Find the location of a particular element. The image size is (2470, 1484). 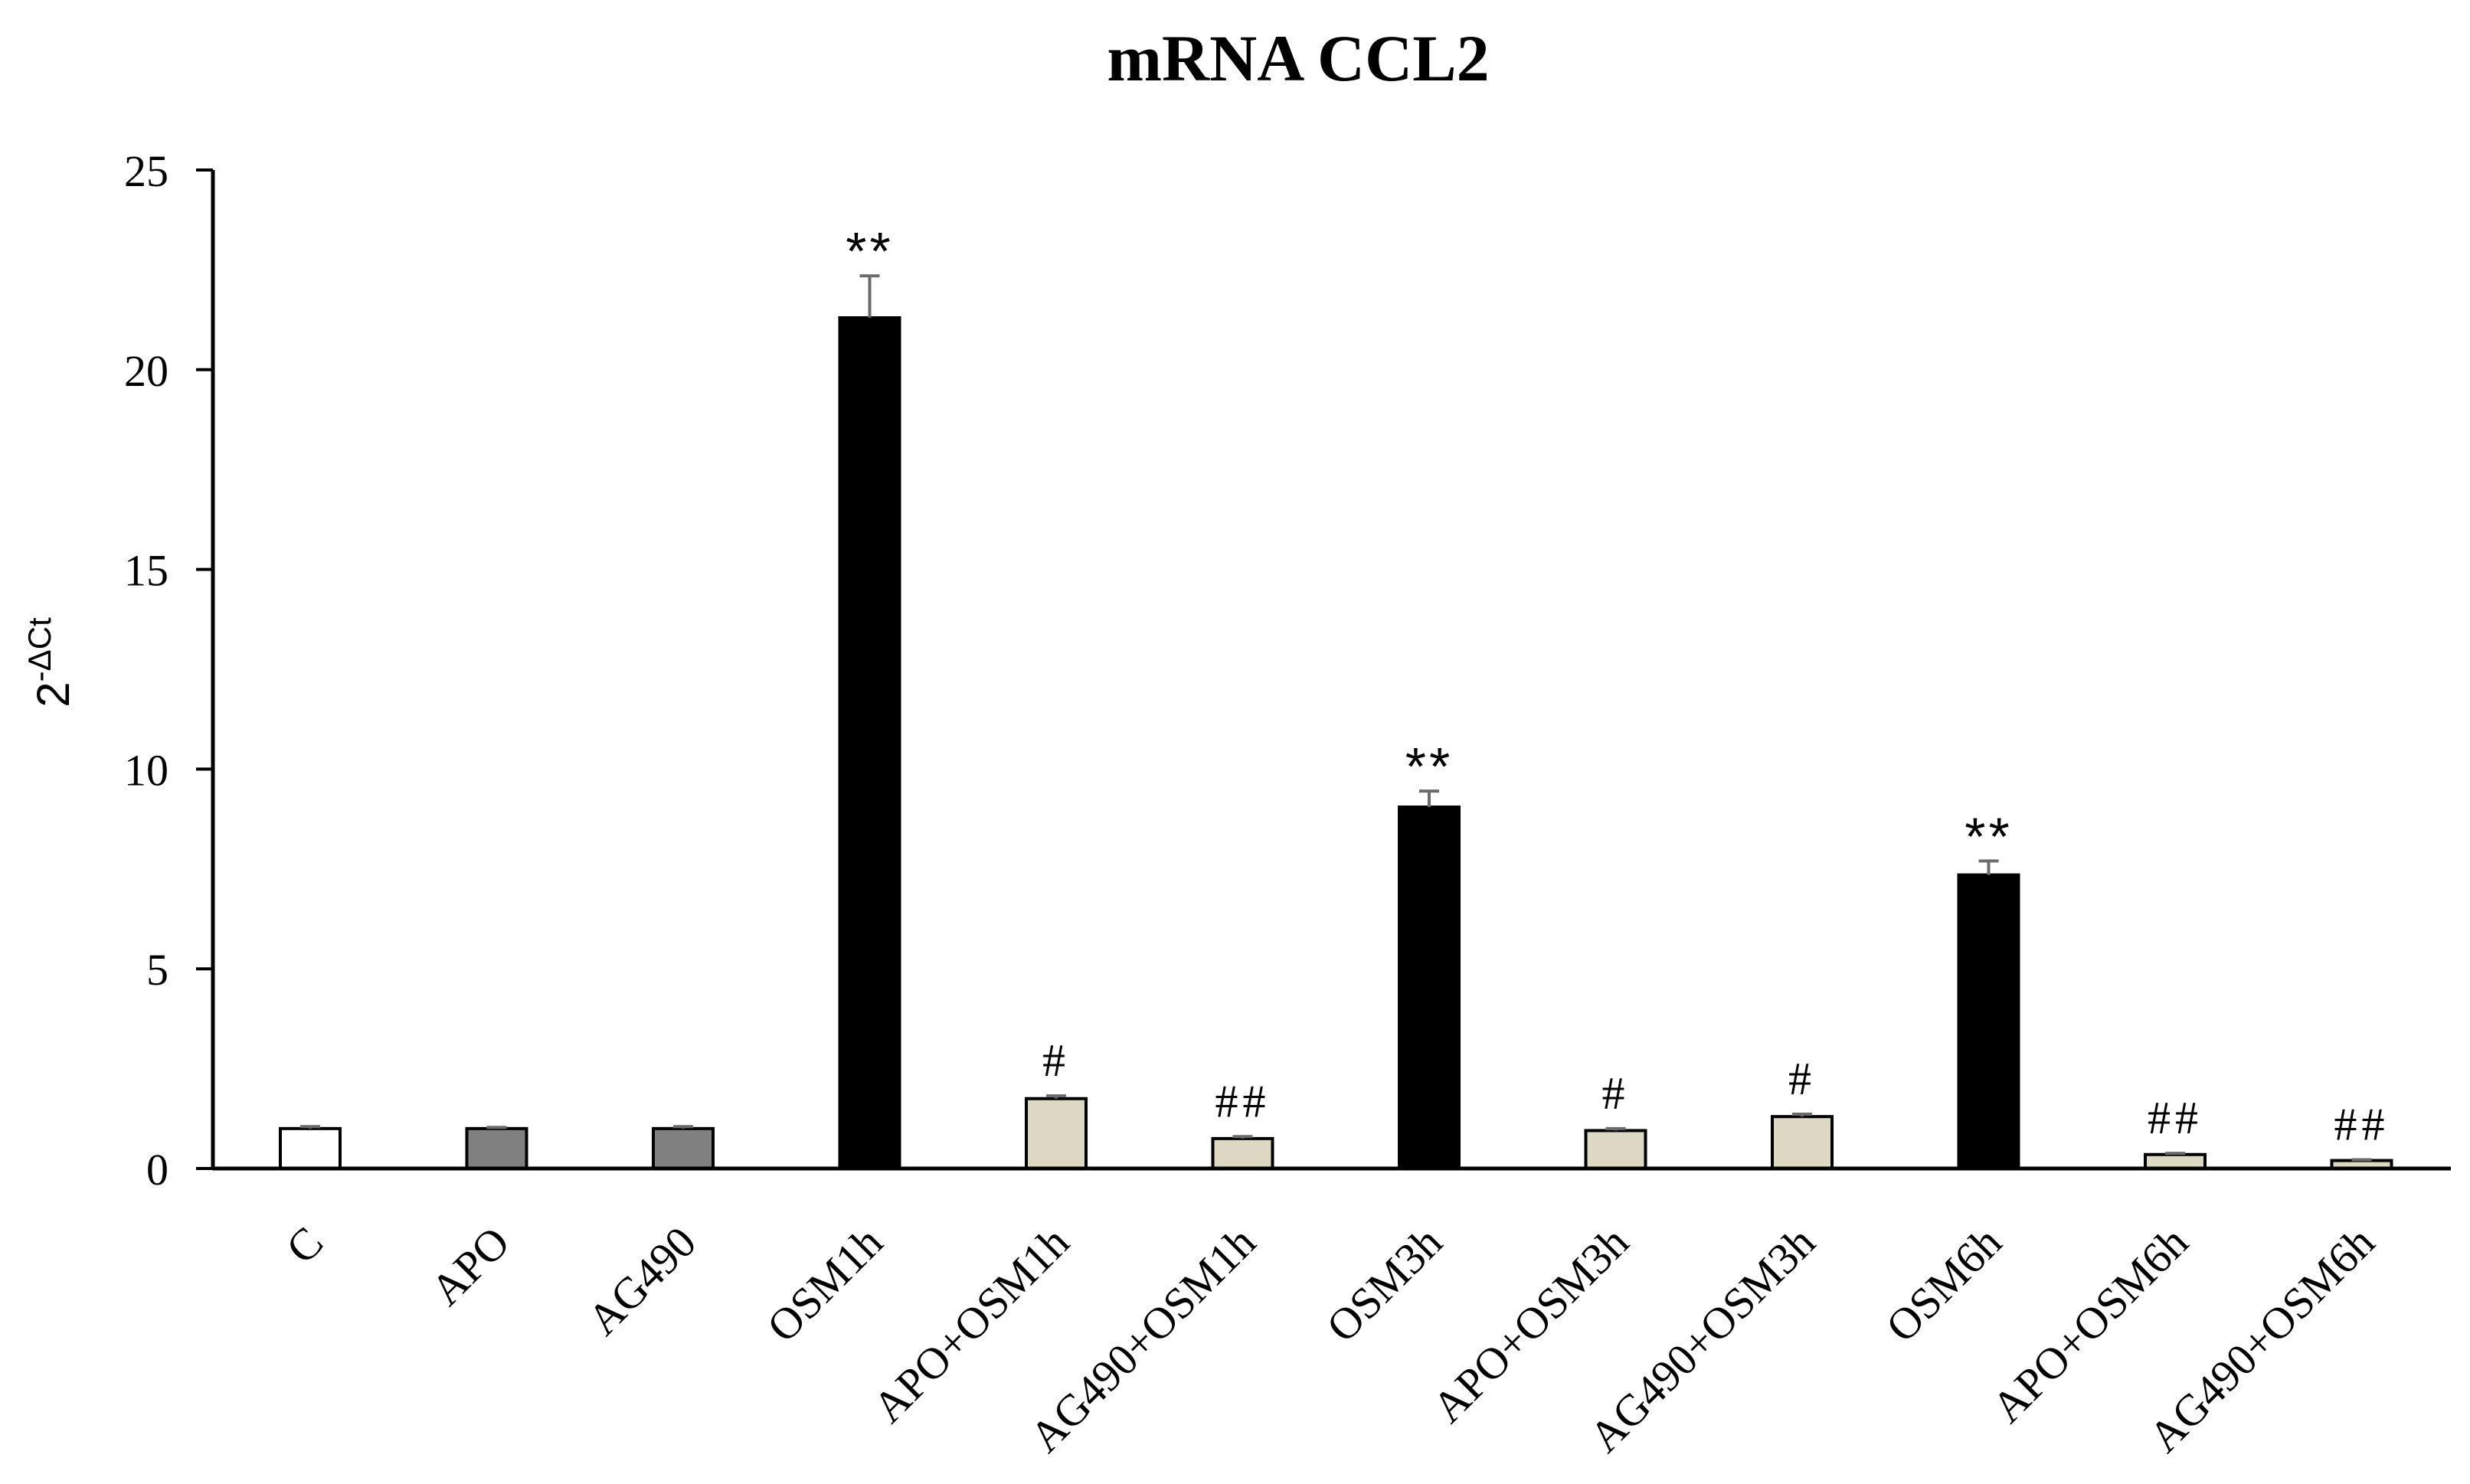

x-tick-label: C is located at coordinates (304, 1245).